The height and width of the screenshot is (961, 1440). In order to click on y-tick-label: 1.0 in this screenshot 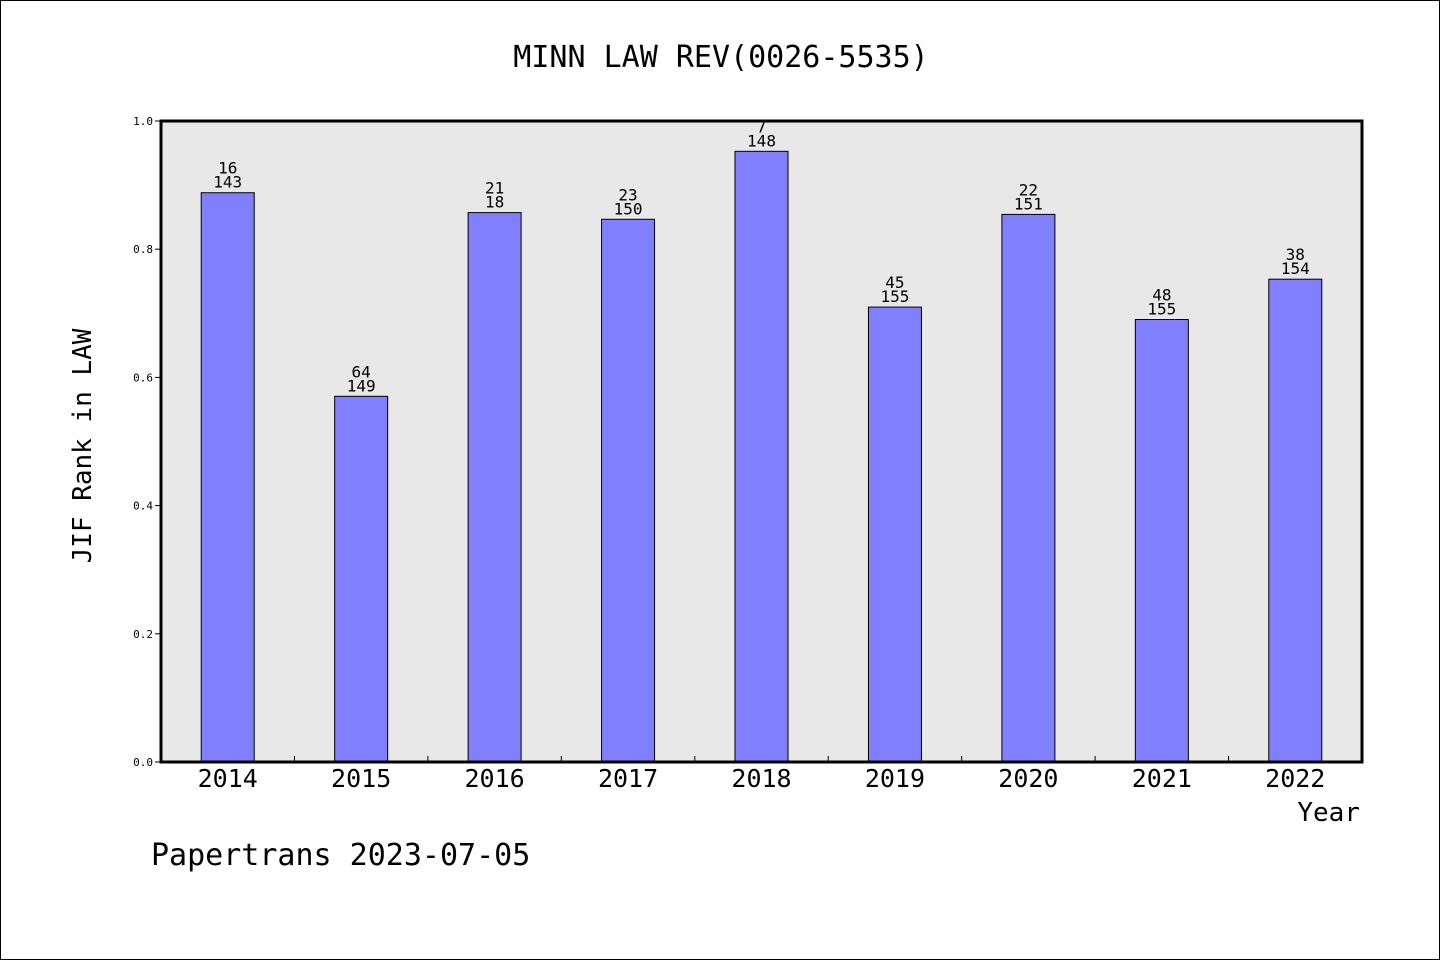, I will do `click(143, 121)`.